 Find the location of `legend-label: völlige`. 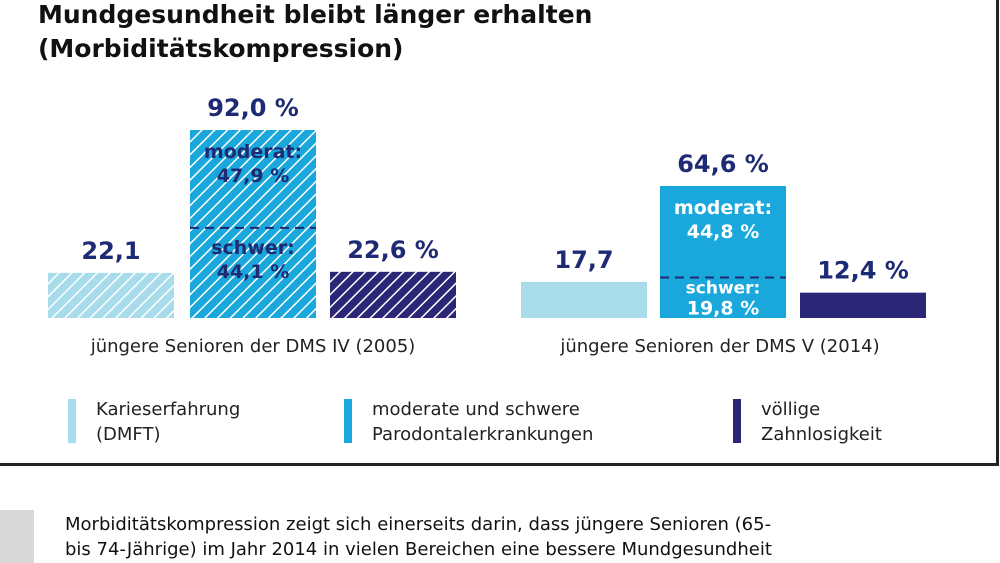

legend-label: völlige is located at coordinates (791, 409).